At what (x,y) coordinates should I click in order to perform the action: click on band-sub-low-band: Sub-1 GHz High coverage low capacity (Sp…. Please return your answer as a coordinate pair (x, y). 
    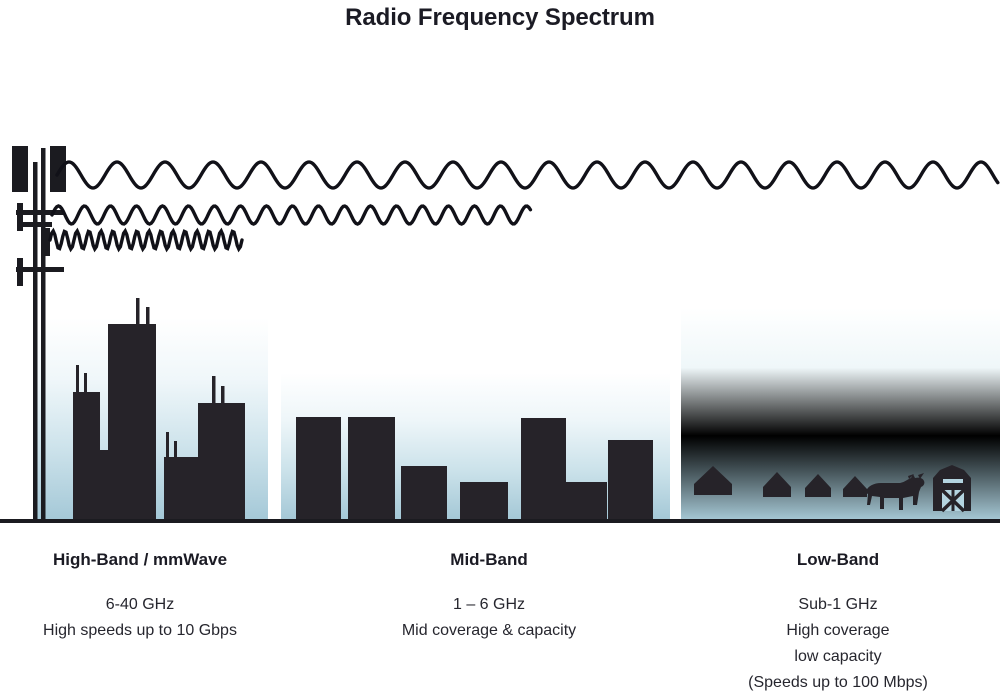
    Looking at the image, I should click on (838, 644).